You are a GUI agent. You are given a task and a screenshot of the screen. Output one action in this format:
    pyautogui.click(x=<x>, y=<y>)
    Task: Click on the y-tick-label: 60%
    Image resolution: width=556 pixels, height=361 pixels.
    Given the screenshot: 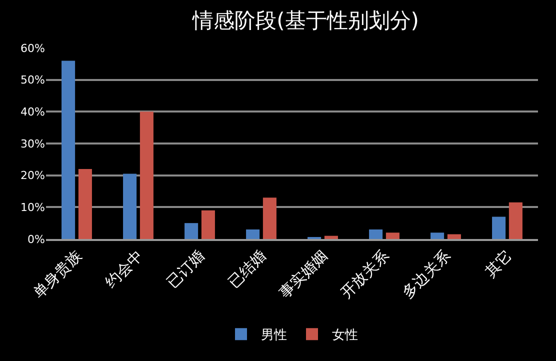 What is the action you would take?
    pyautogui.click(x=32, y=48)
    